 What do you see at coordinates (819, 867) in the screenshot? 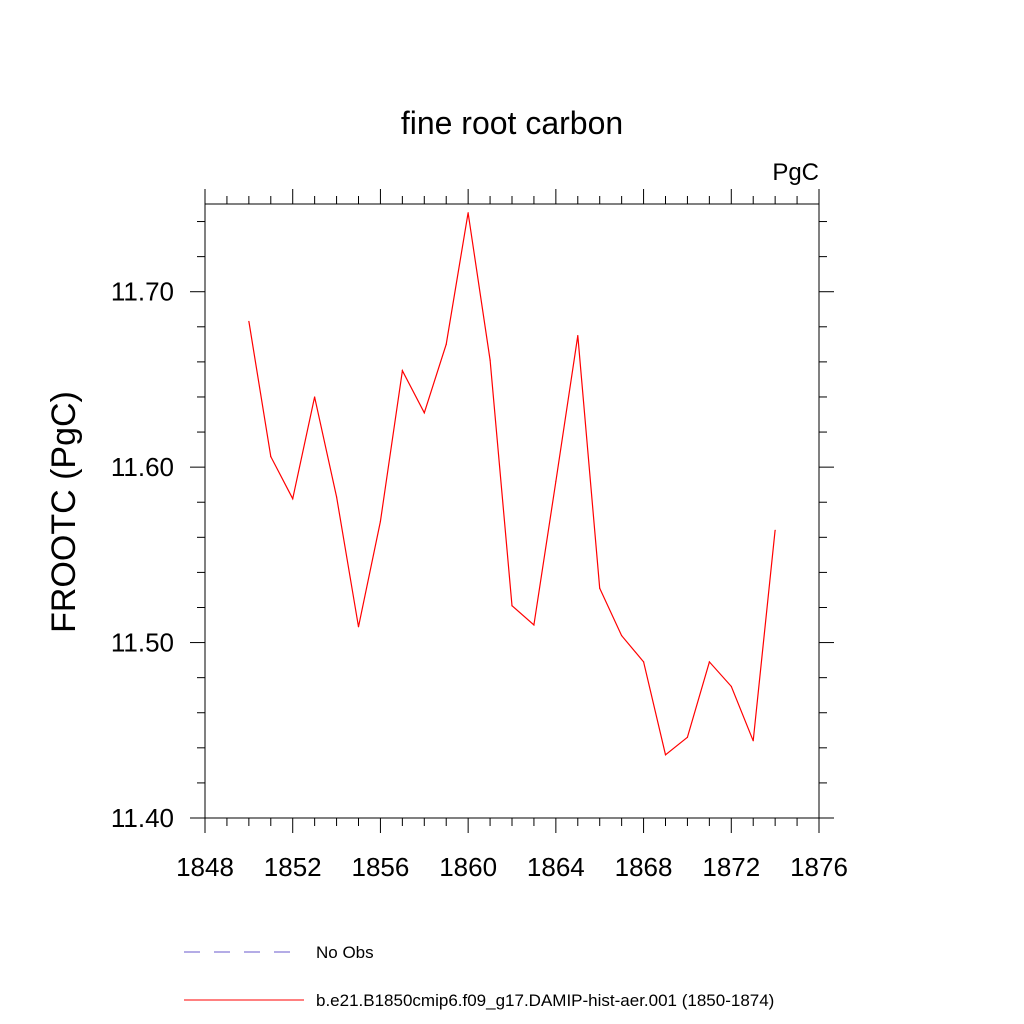
I see `x-tick-label: 1876` at bounding box center [819, 867].